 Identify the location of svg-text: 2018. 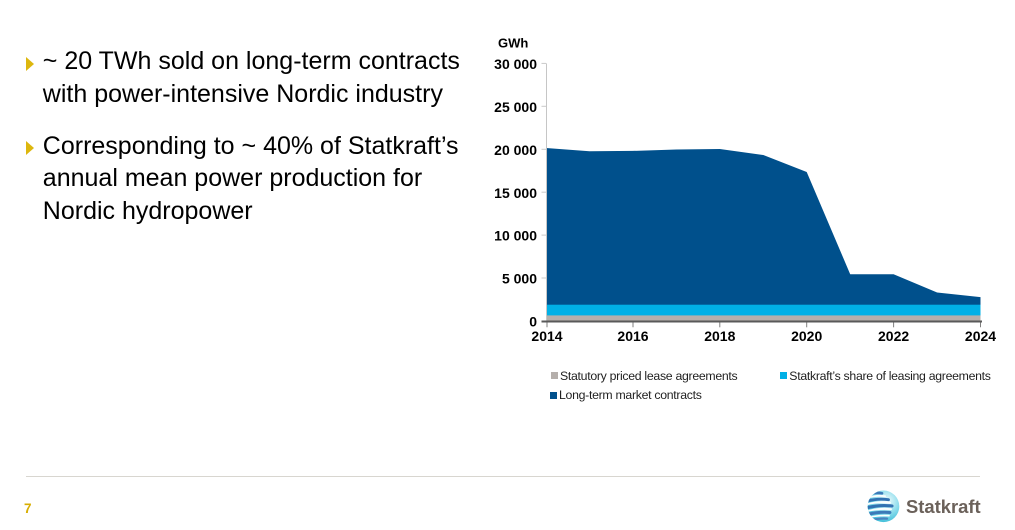
(719, 336).